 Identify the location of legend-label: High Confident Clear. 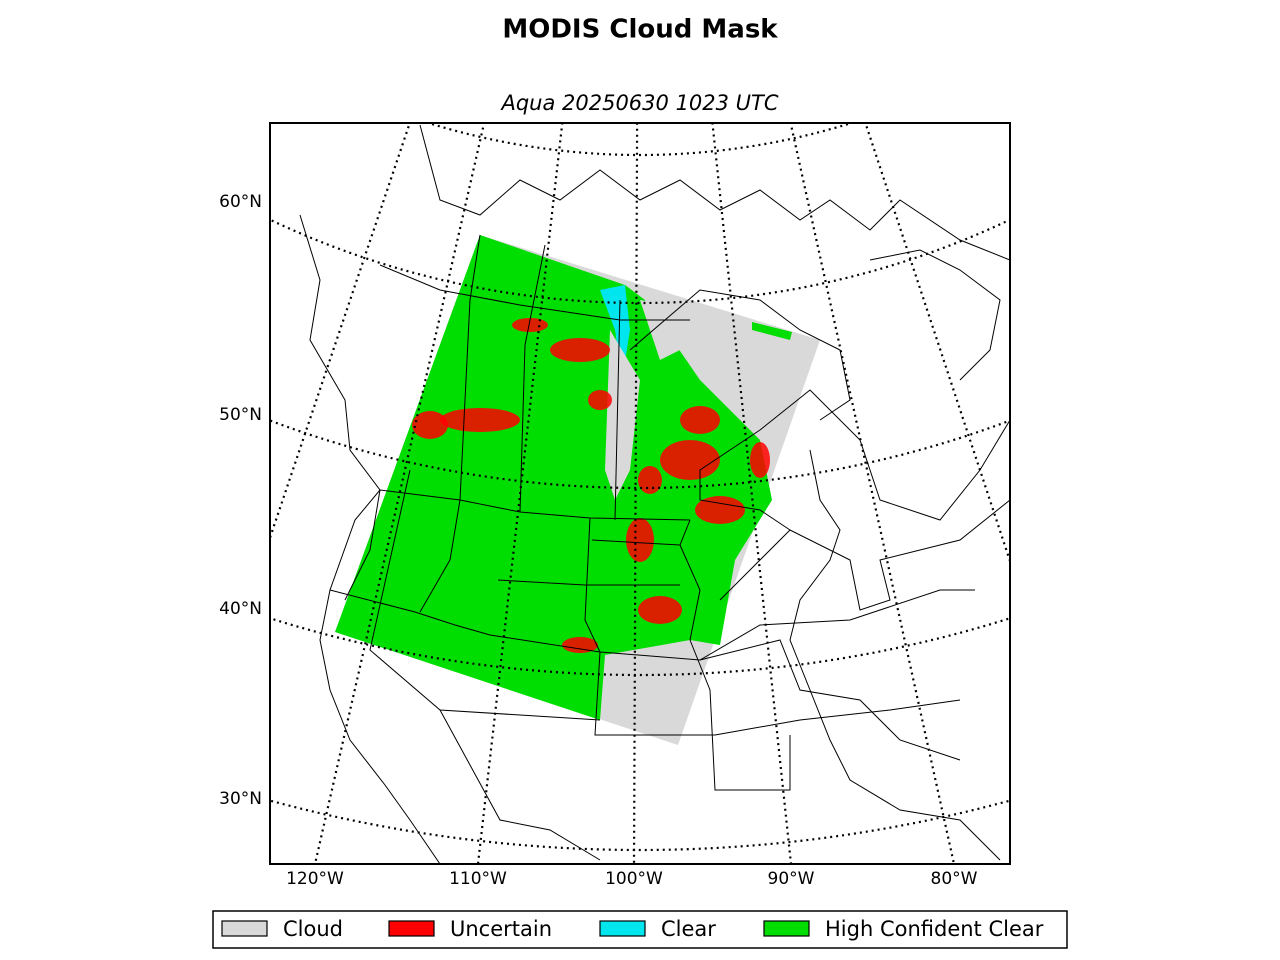
(934, 929).